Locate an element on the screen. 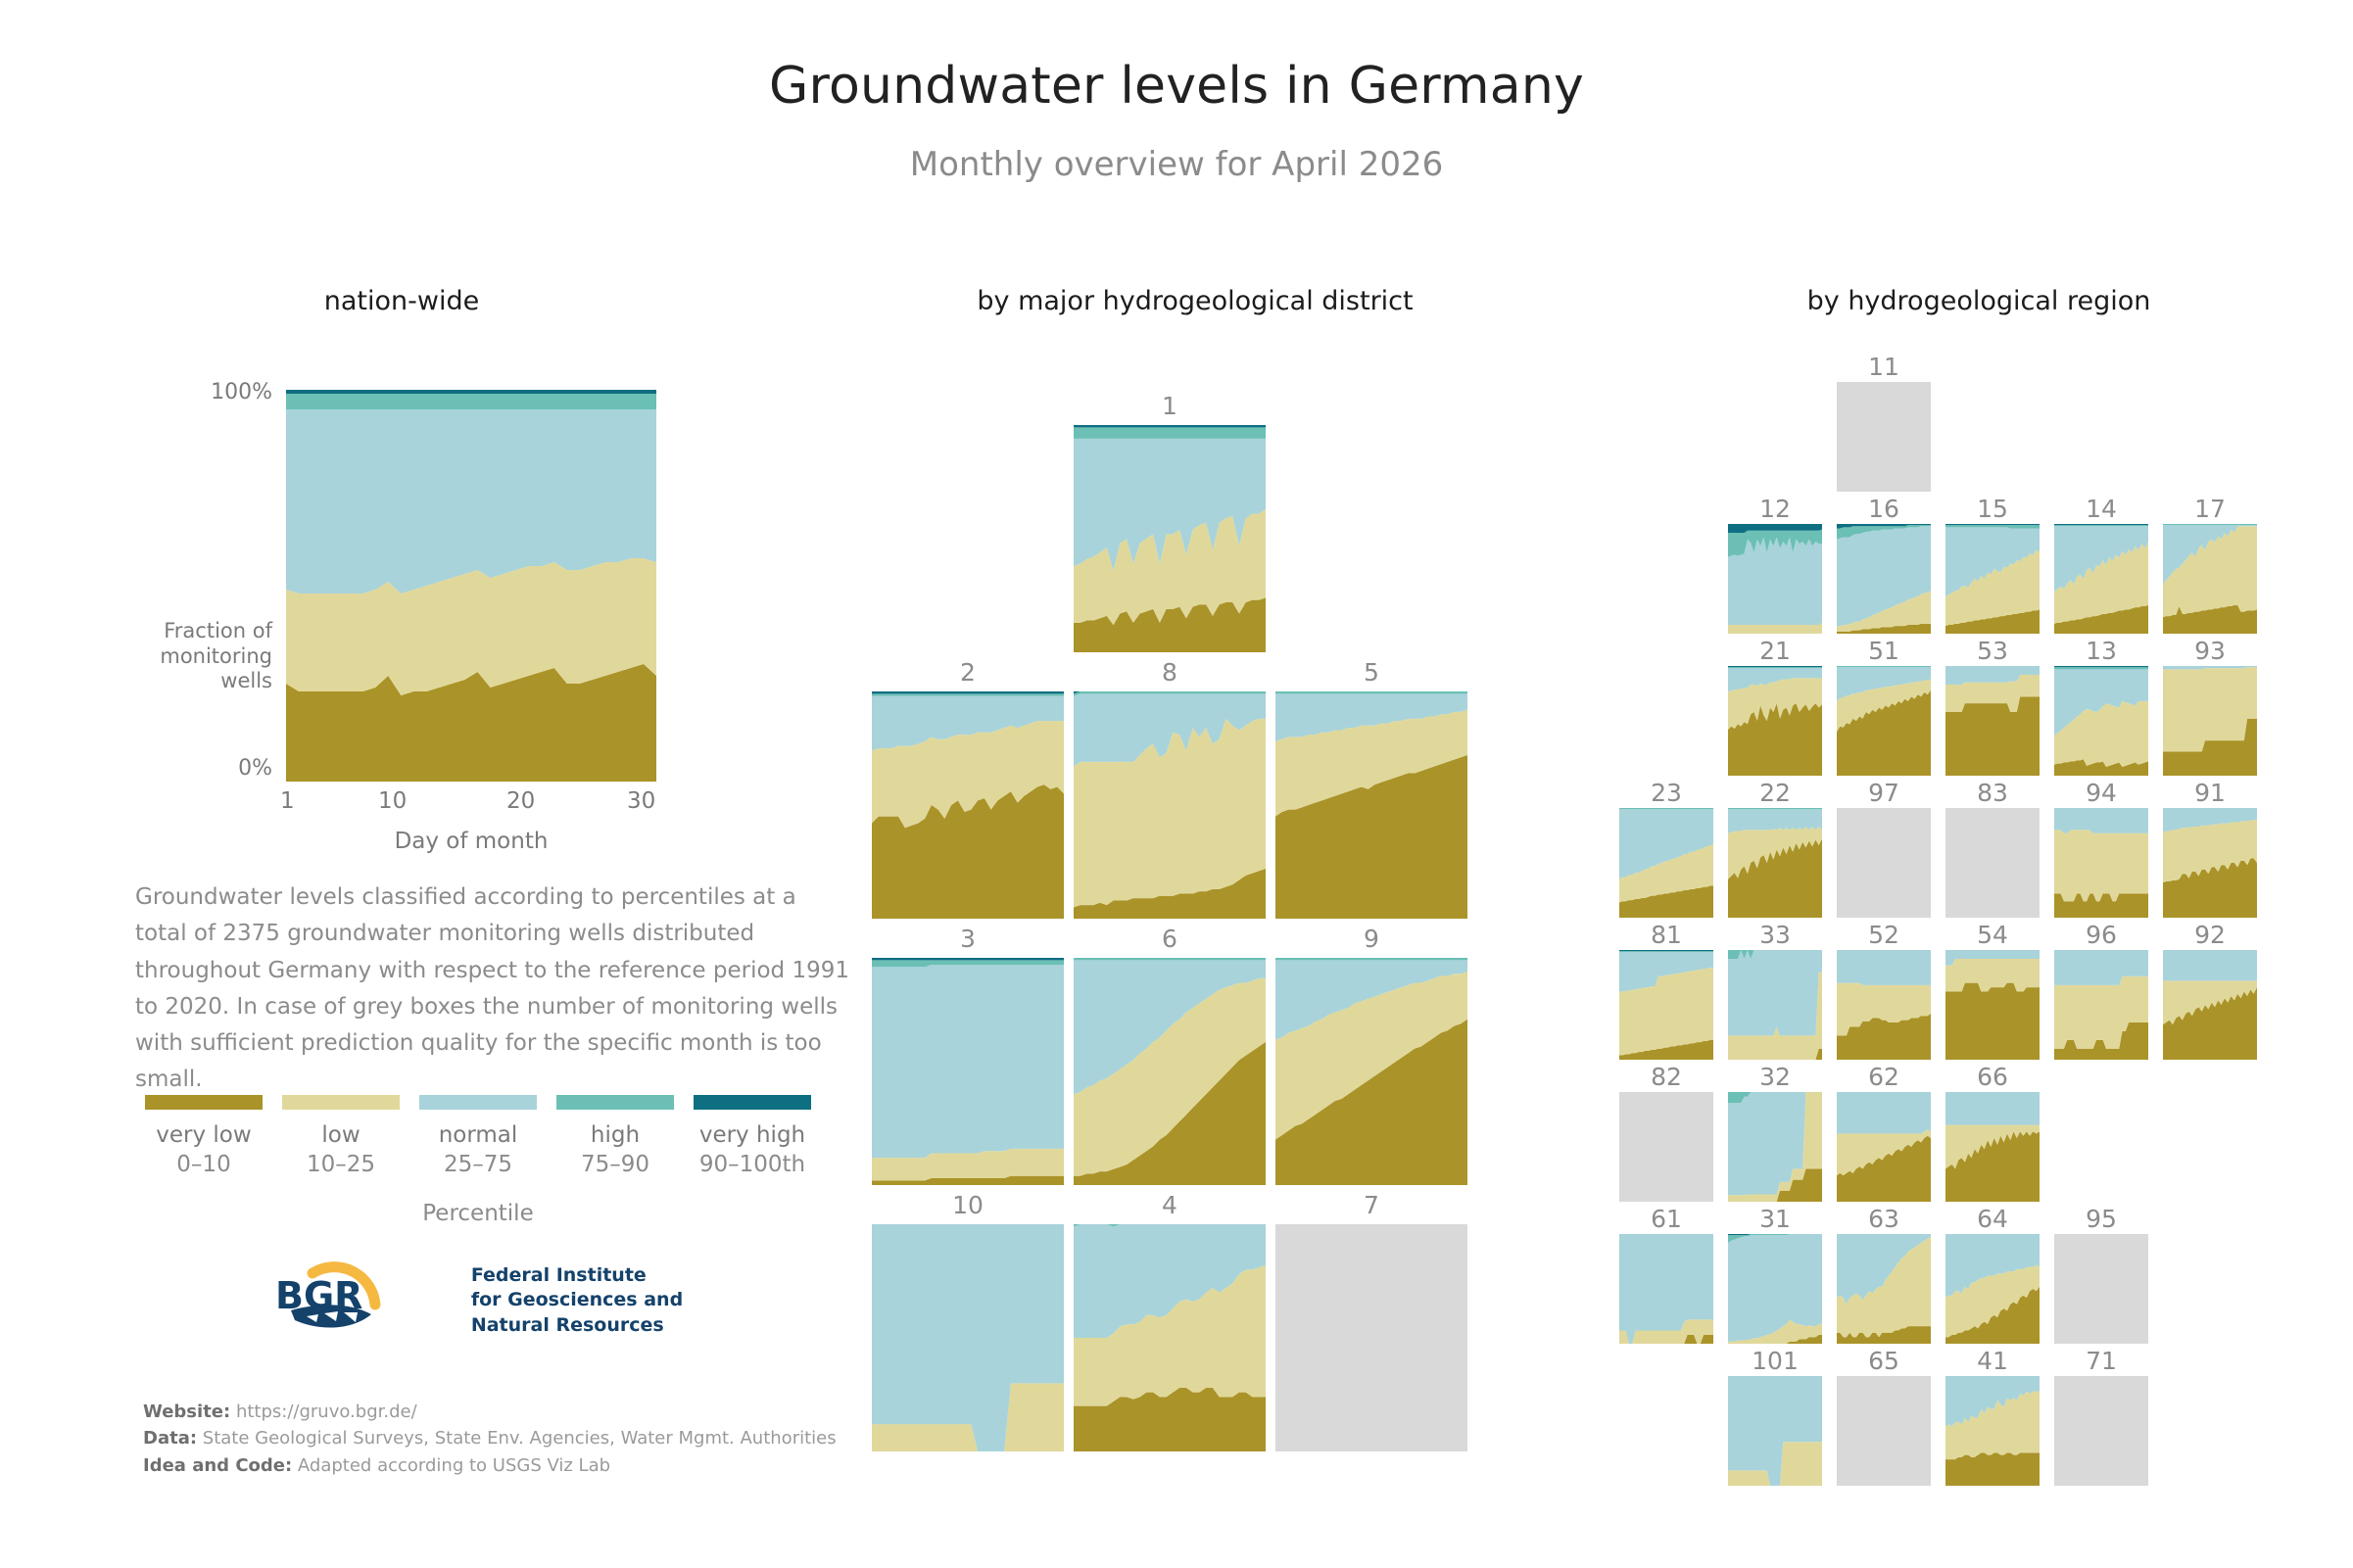  region-panel-31: 31 is located at coordinates (1775, 1275).